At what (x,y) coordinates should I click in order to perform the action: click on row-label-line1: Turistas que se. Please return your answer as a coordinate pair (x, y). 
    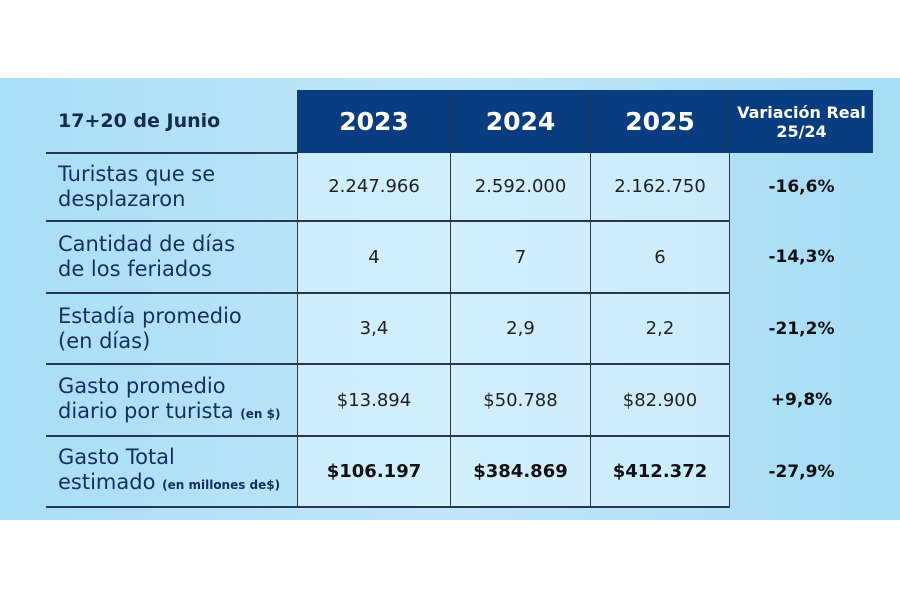
    Looking at the image, I should click on (137, 174).